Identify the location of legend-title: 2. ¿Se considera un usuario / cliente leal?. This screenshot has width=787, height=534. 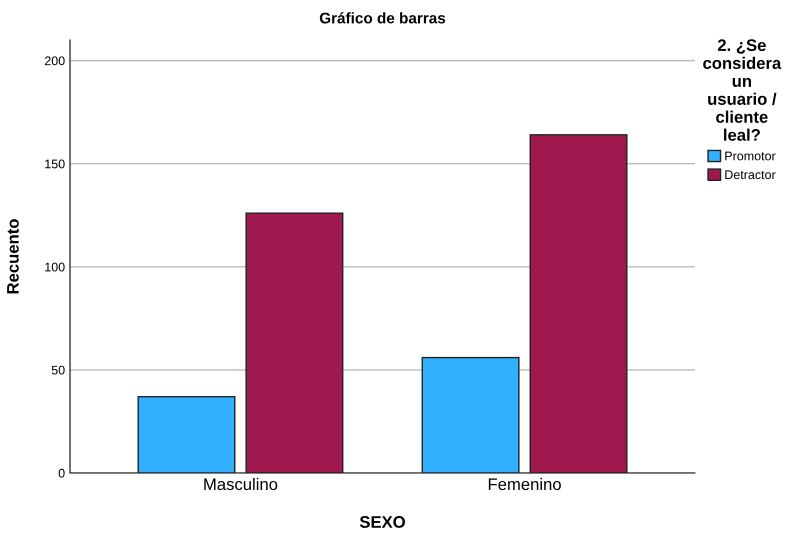
(742, 90).